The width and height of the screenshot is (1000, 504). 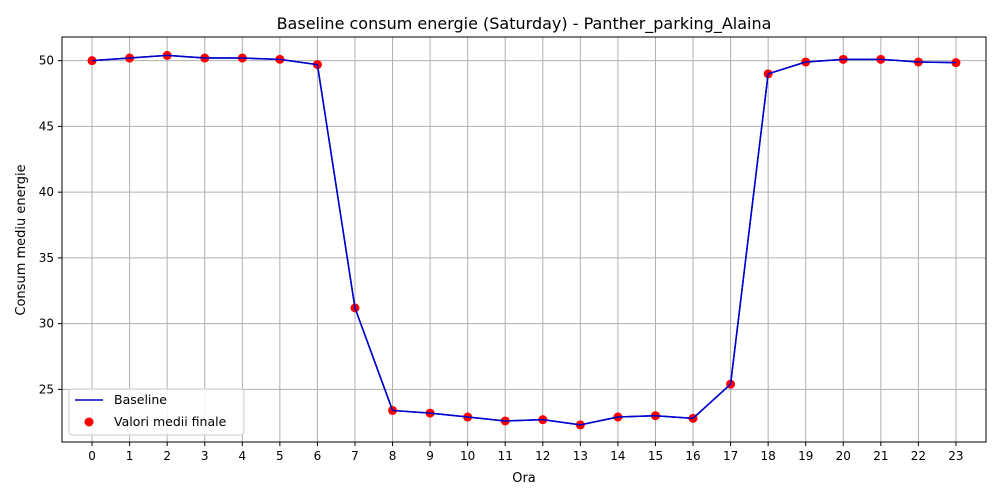 I want to click on legend: Baseline Valori medii finale, so click(x=156, y=412).